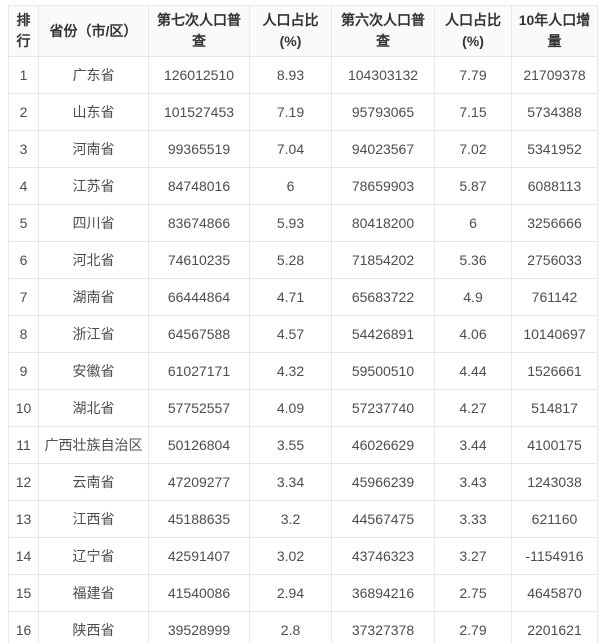  What do you see at coordinates (23, 482) in the screenshot?
I see `cell-rank: 12` at bounding box center [23, 482].